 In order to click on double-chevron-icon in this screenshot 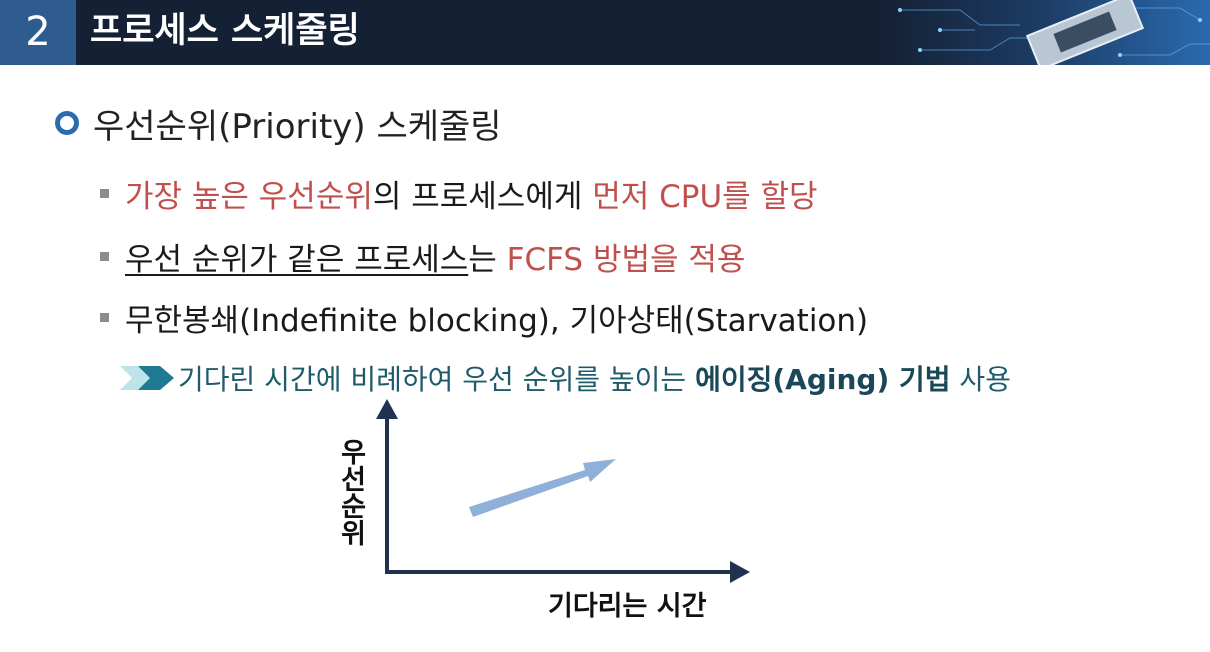, I will do `click(147, 378)`.